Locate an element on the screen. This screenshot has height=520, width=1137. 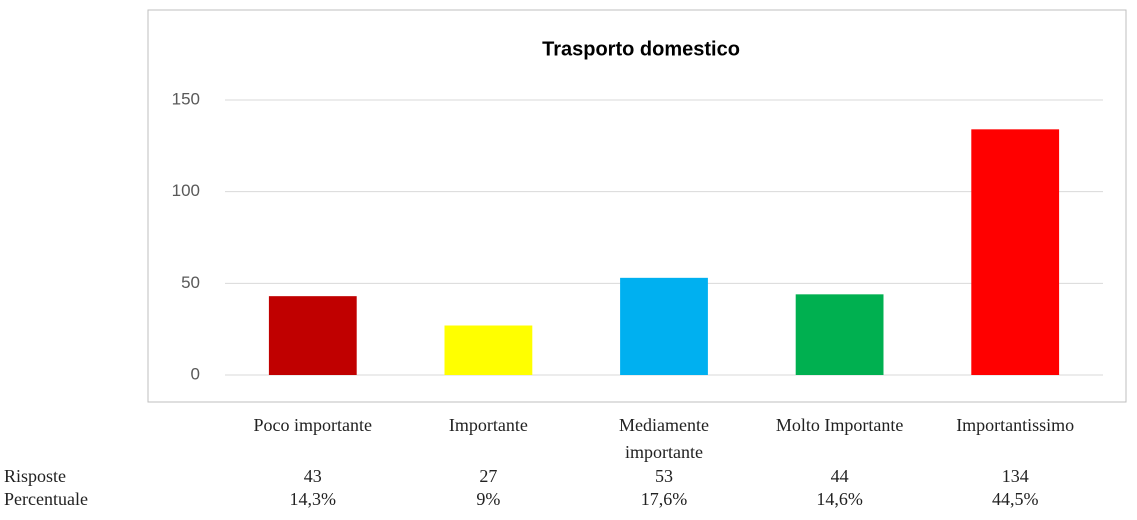
x-tick-label: Importantissimo is located at coordinates (1015, 425).